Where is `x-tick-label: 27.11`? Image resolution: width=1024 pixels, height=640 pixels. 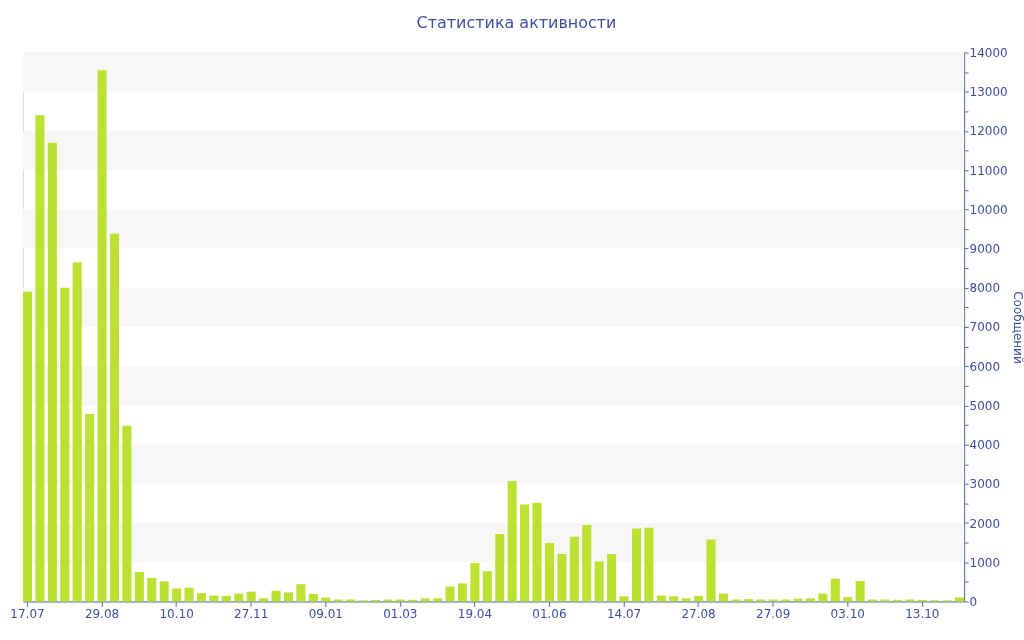 x-tick-label: 27.11 is located at coordinates (251, 613).